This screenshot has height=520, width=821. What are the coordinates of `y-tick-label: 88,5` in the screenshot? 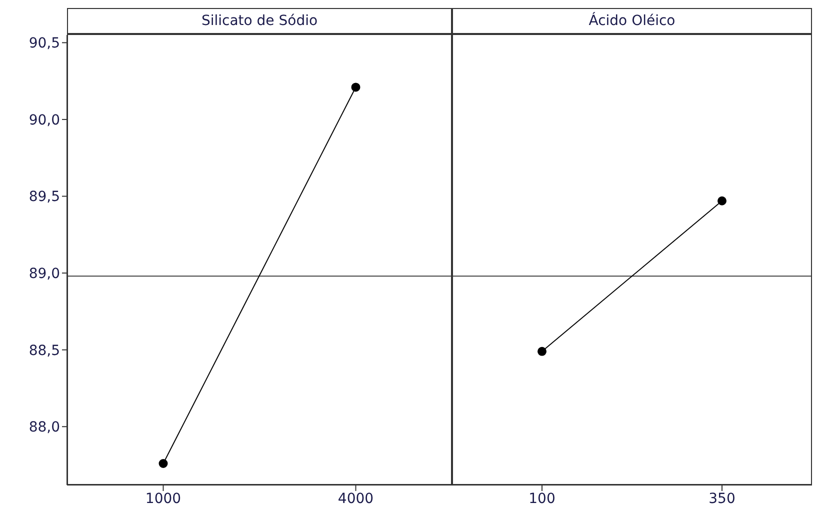 It's located at (44, 350).